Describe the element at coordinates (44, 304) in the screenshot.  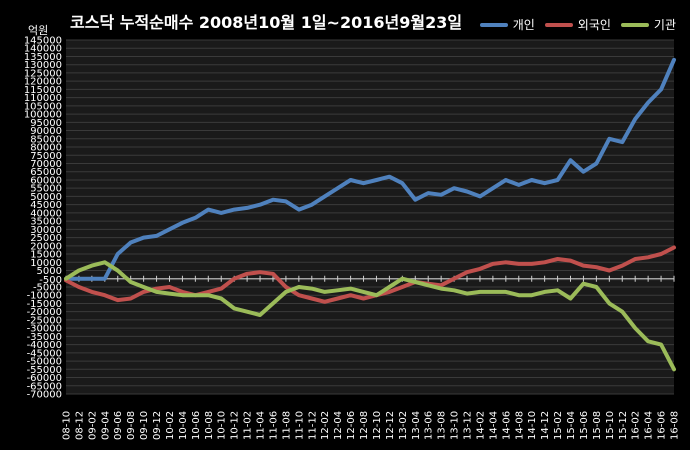
I see `y-tick-label: -15000` at that location.